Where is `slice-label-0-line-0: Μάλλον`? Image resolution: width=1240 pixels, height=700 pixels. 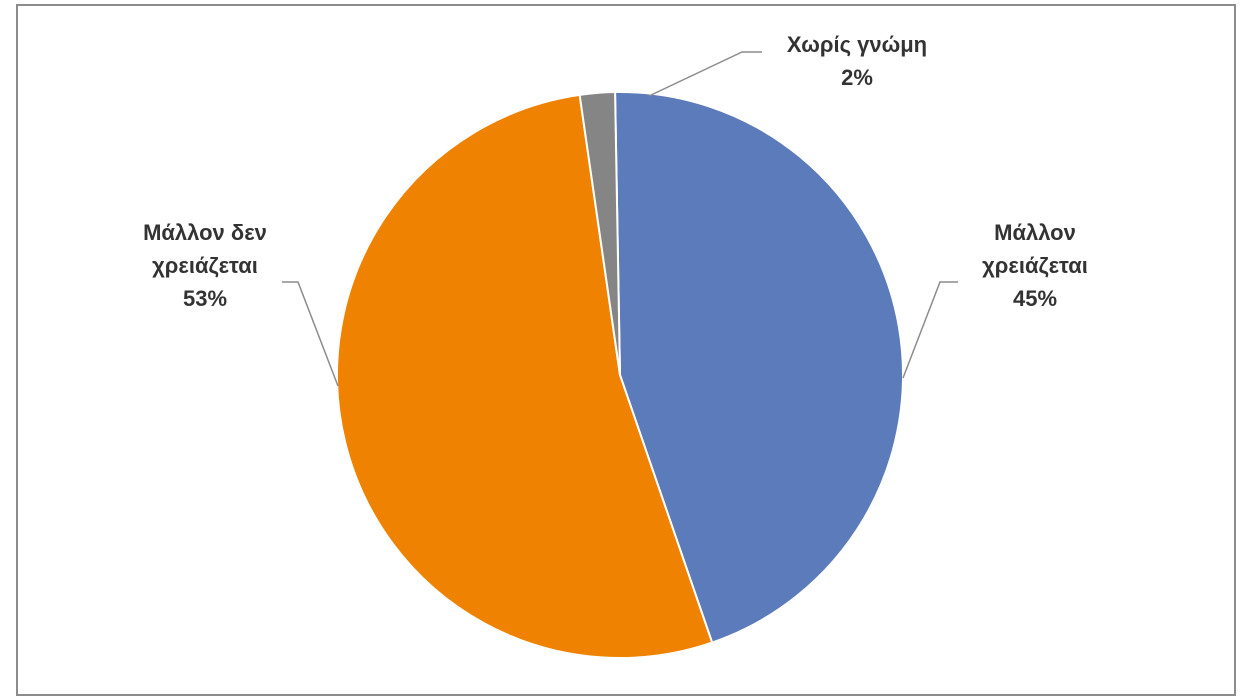
slice-label-0-line-0: Μάλλον is located at coordinates (1035, 232).